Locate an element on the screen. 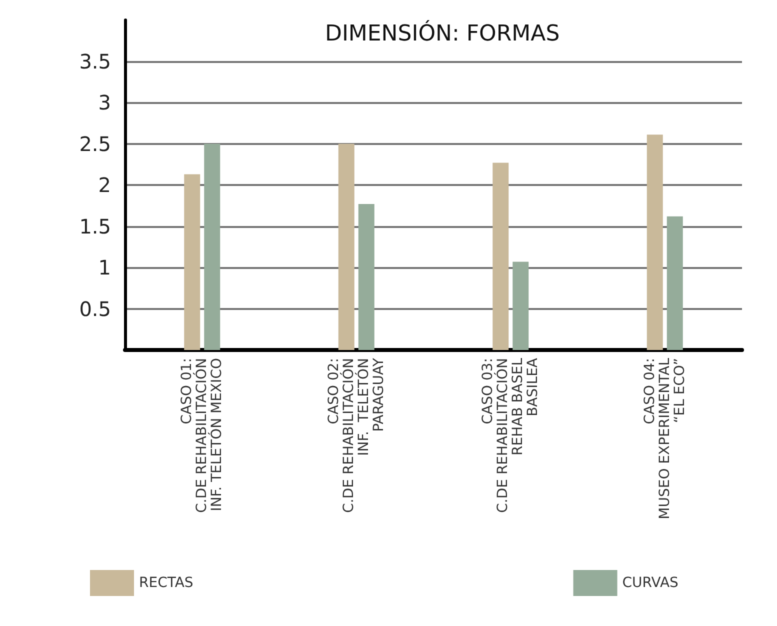  y-tick-label: 1 is located at coordinates (104, 268).